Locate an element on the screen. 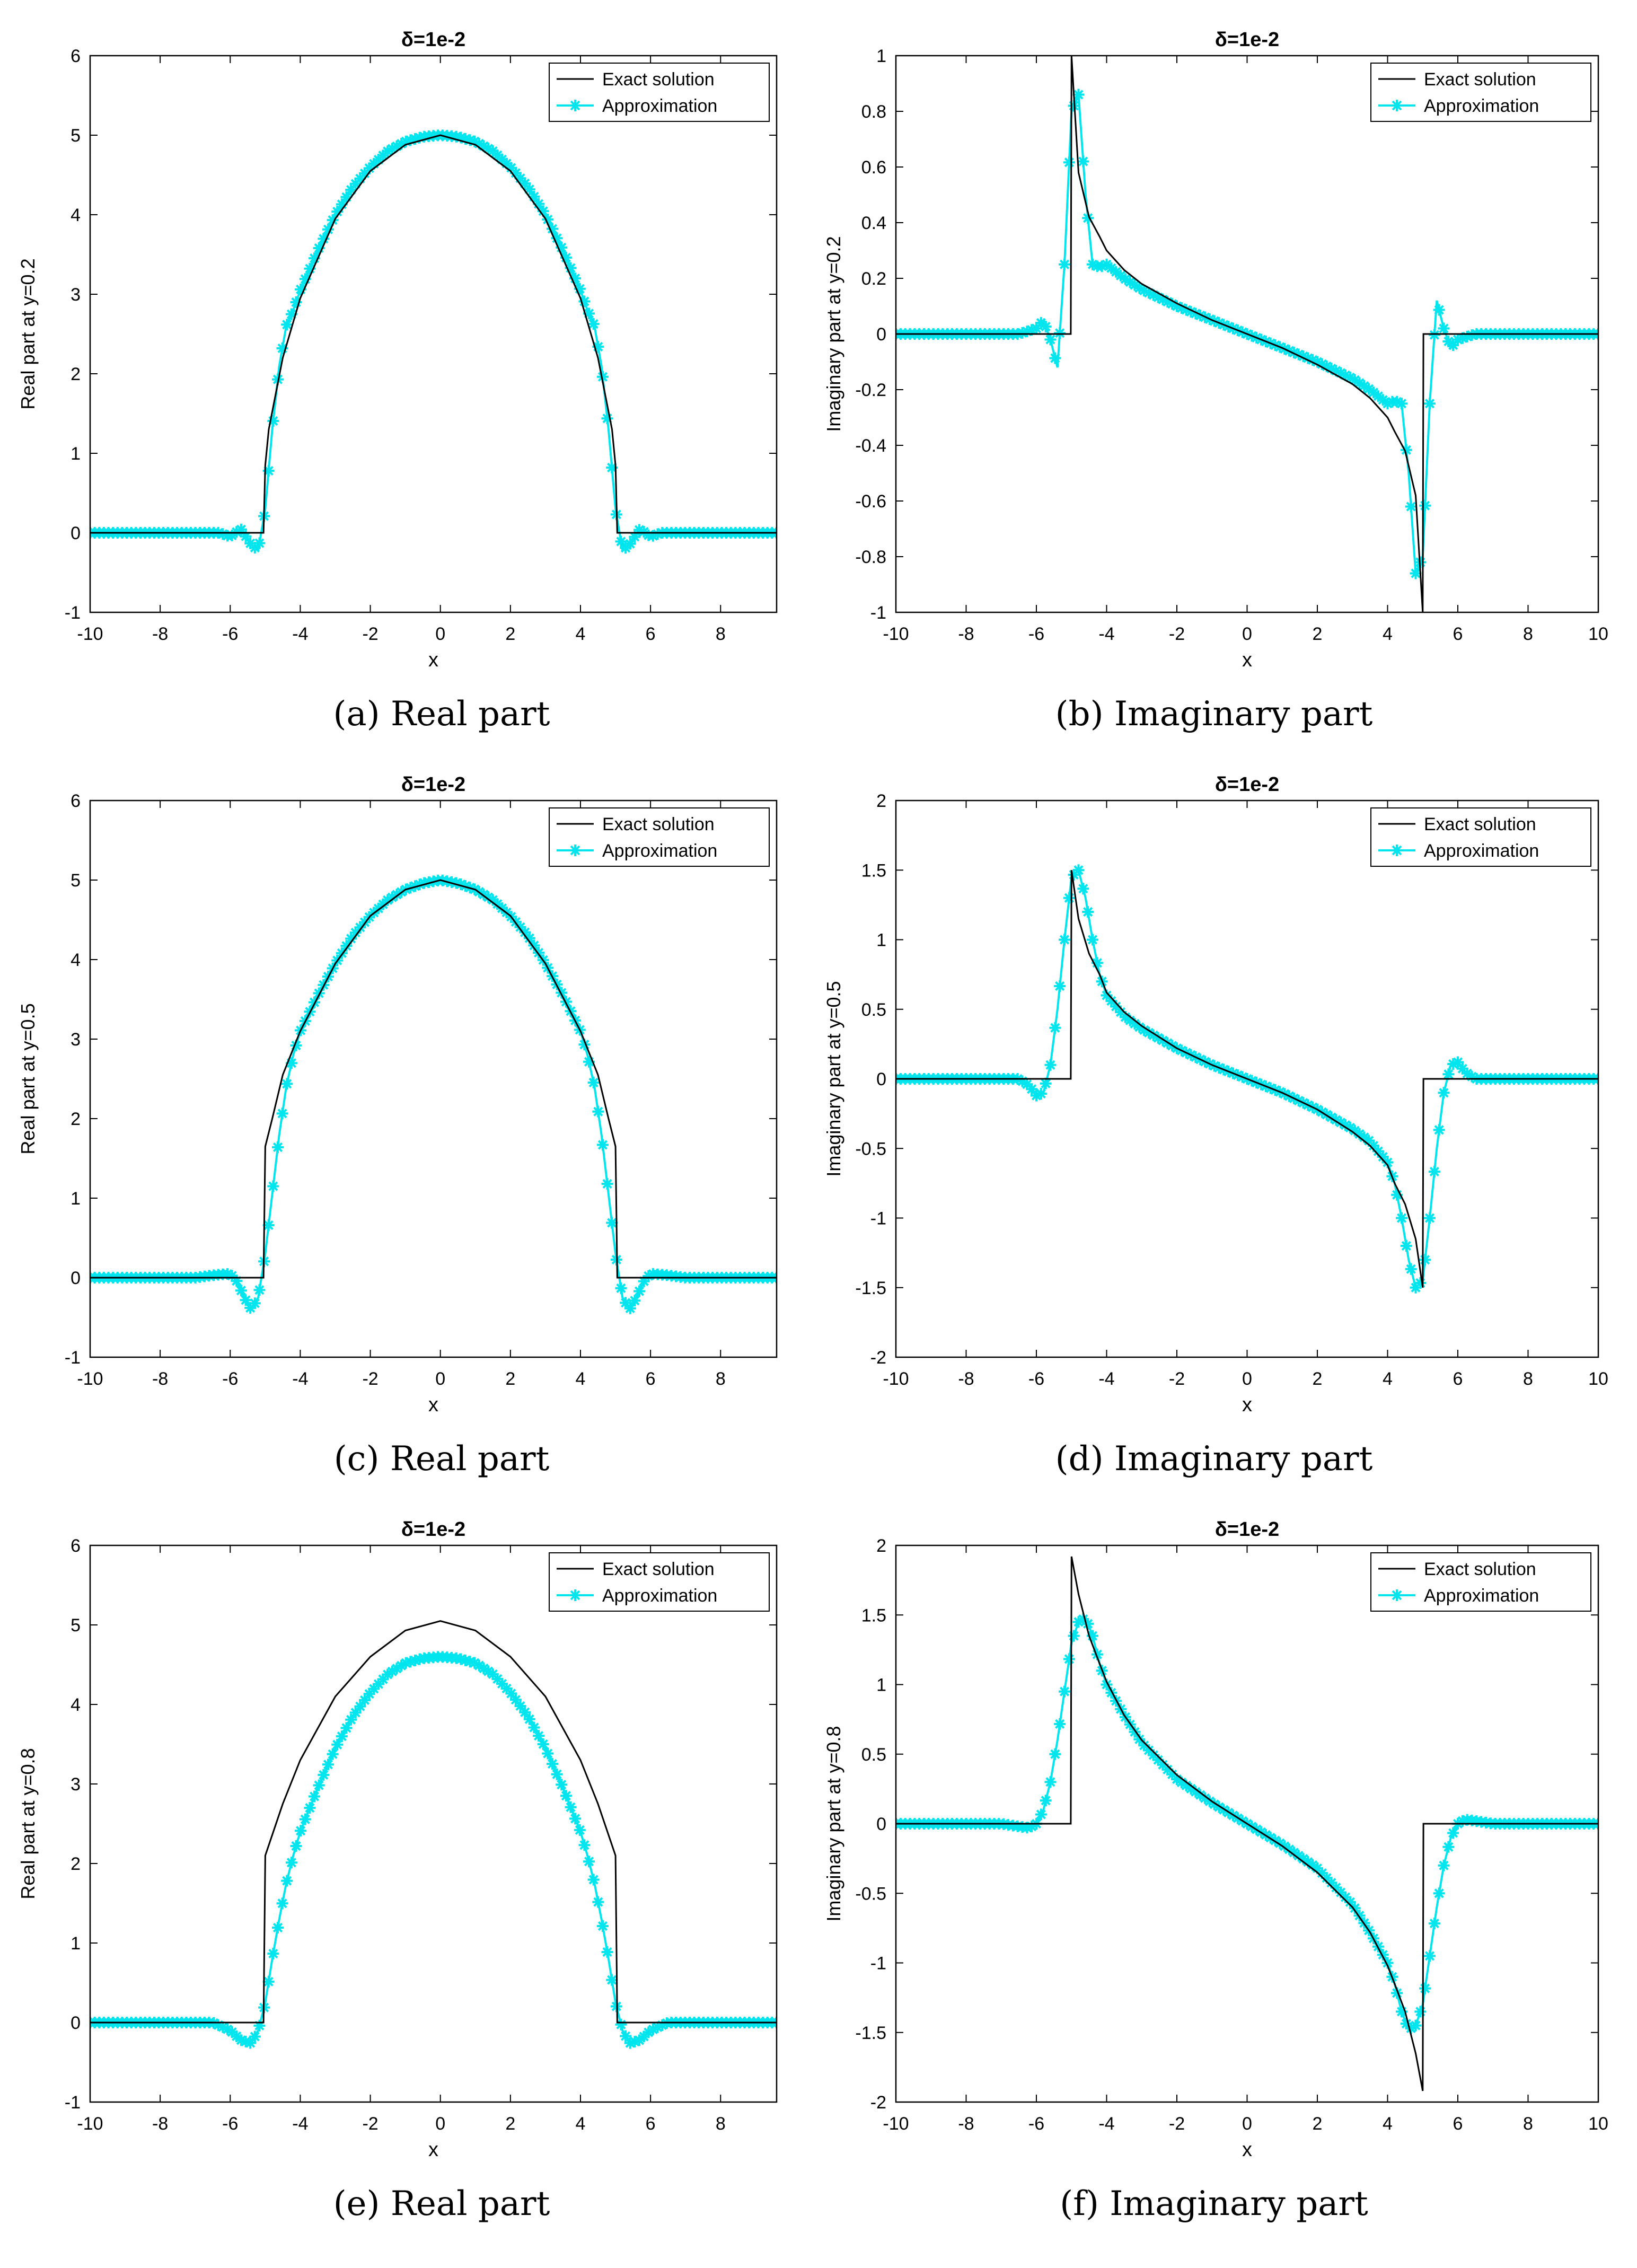 The width and height of the screenshot is (1637, 2268). x-axis-label-c: x is located at coordinates (433, 1405).